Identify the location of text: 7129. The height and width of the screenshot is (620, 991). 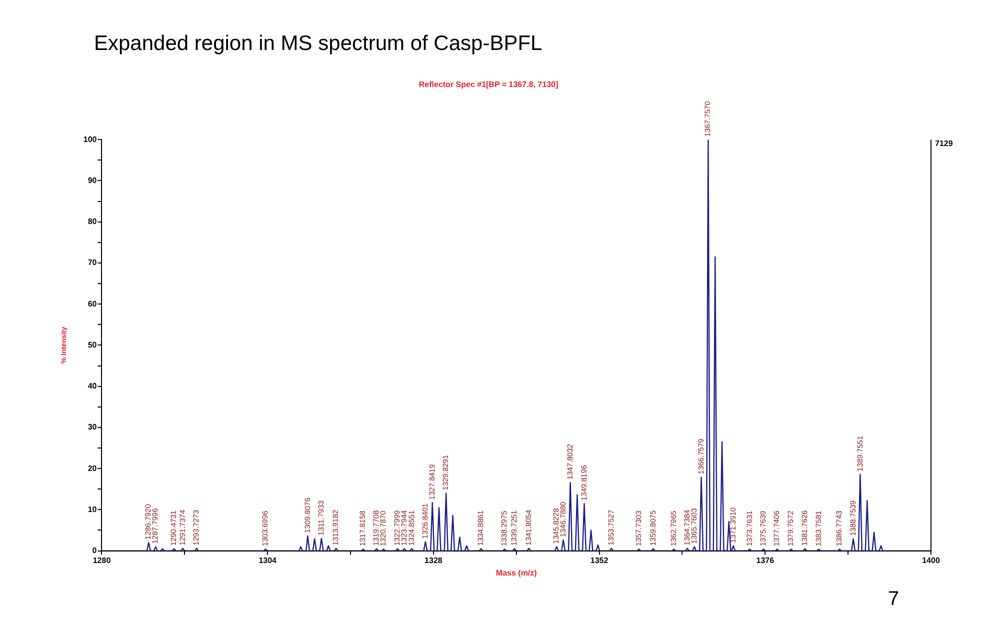
(944, 143).